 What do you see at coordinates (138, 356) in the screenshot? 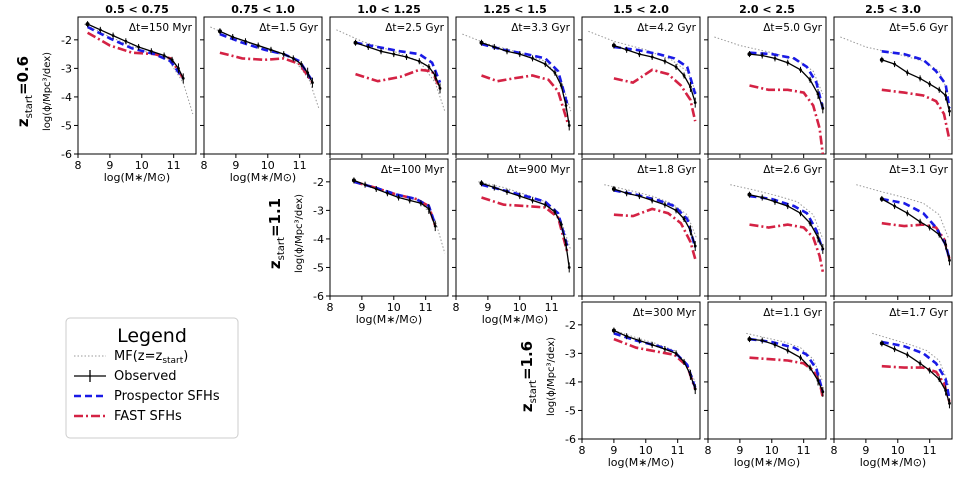
I see `legend-label-main: MF(z=z` at bounding box center [138, 356].